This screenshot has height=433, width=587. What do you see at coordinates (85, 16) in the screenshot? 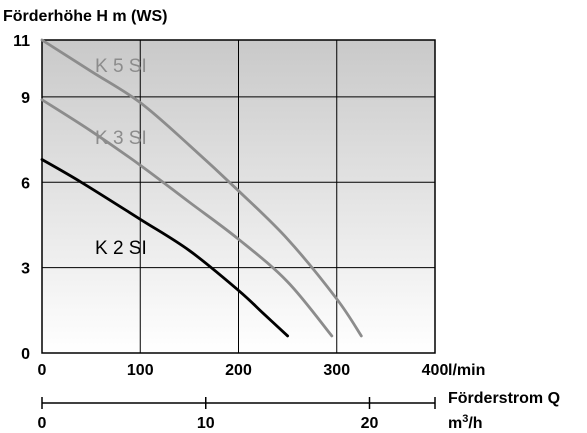
I see `y-axis-title: Förderhöhe H m (WS)` at bounding box center [85, 16].